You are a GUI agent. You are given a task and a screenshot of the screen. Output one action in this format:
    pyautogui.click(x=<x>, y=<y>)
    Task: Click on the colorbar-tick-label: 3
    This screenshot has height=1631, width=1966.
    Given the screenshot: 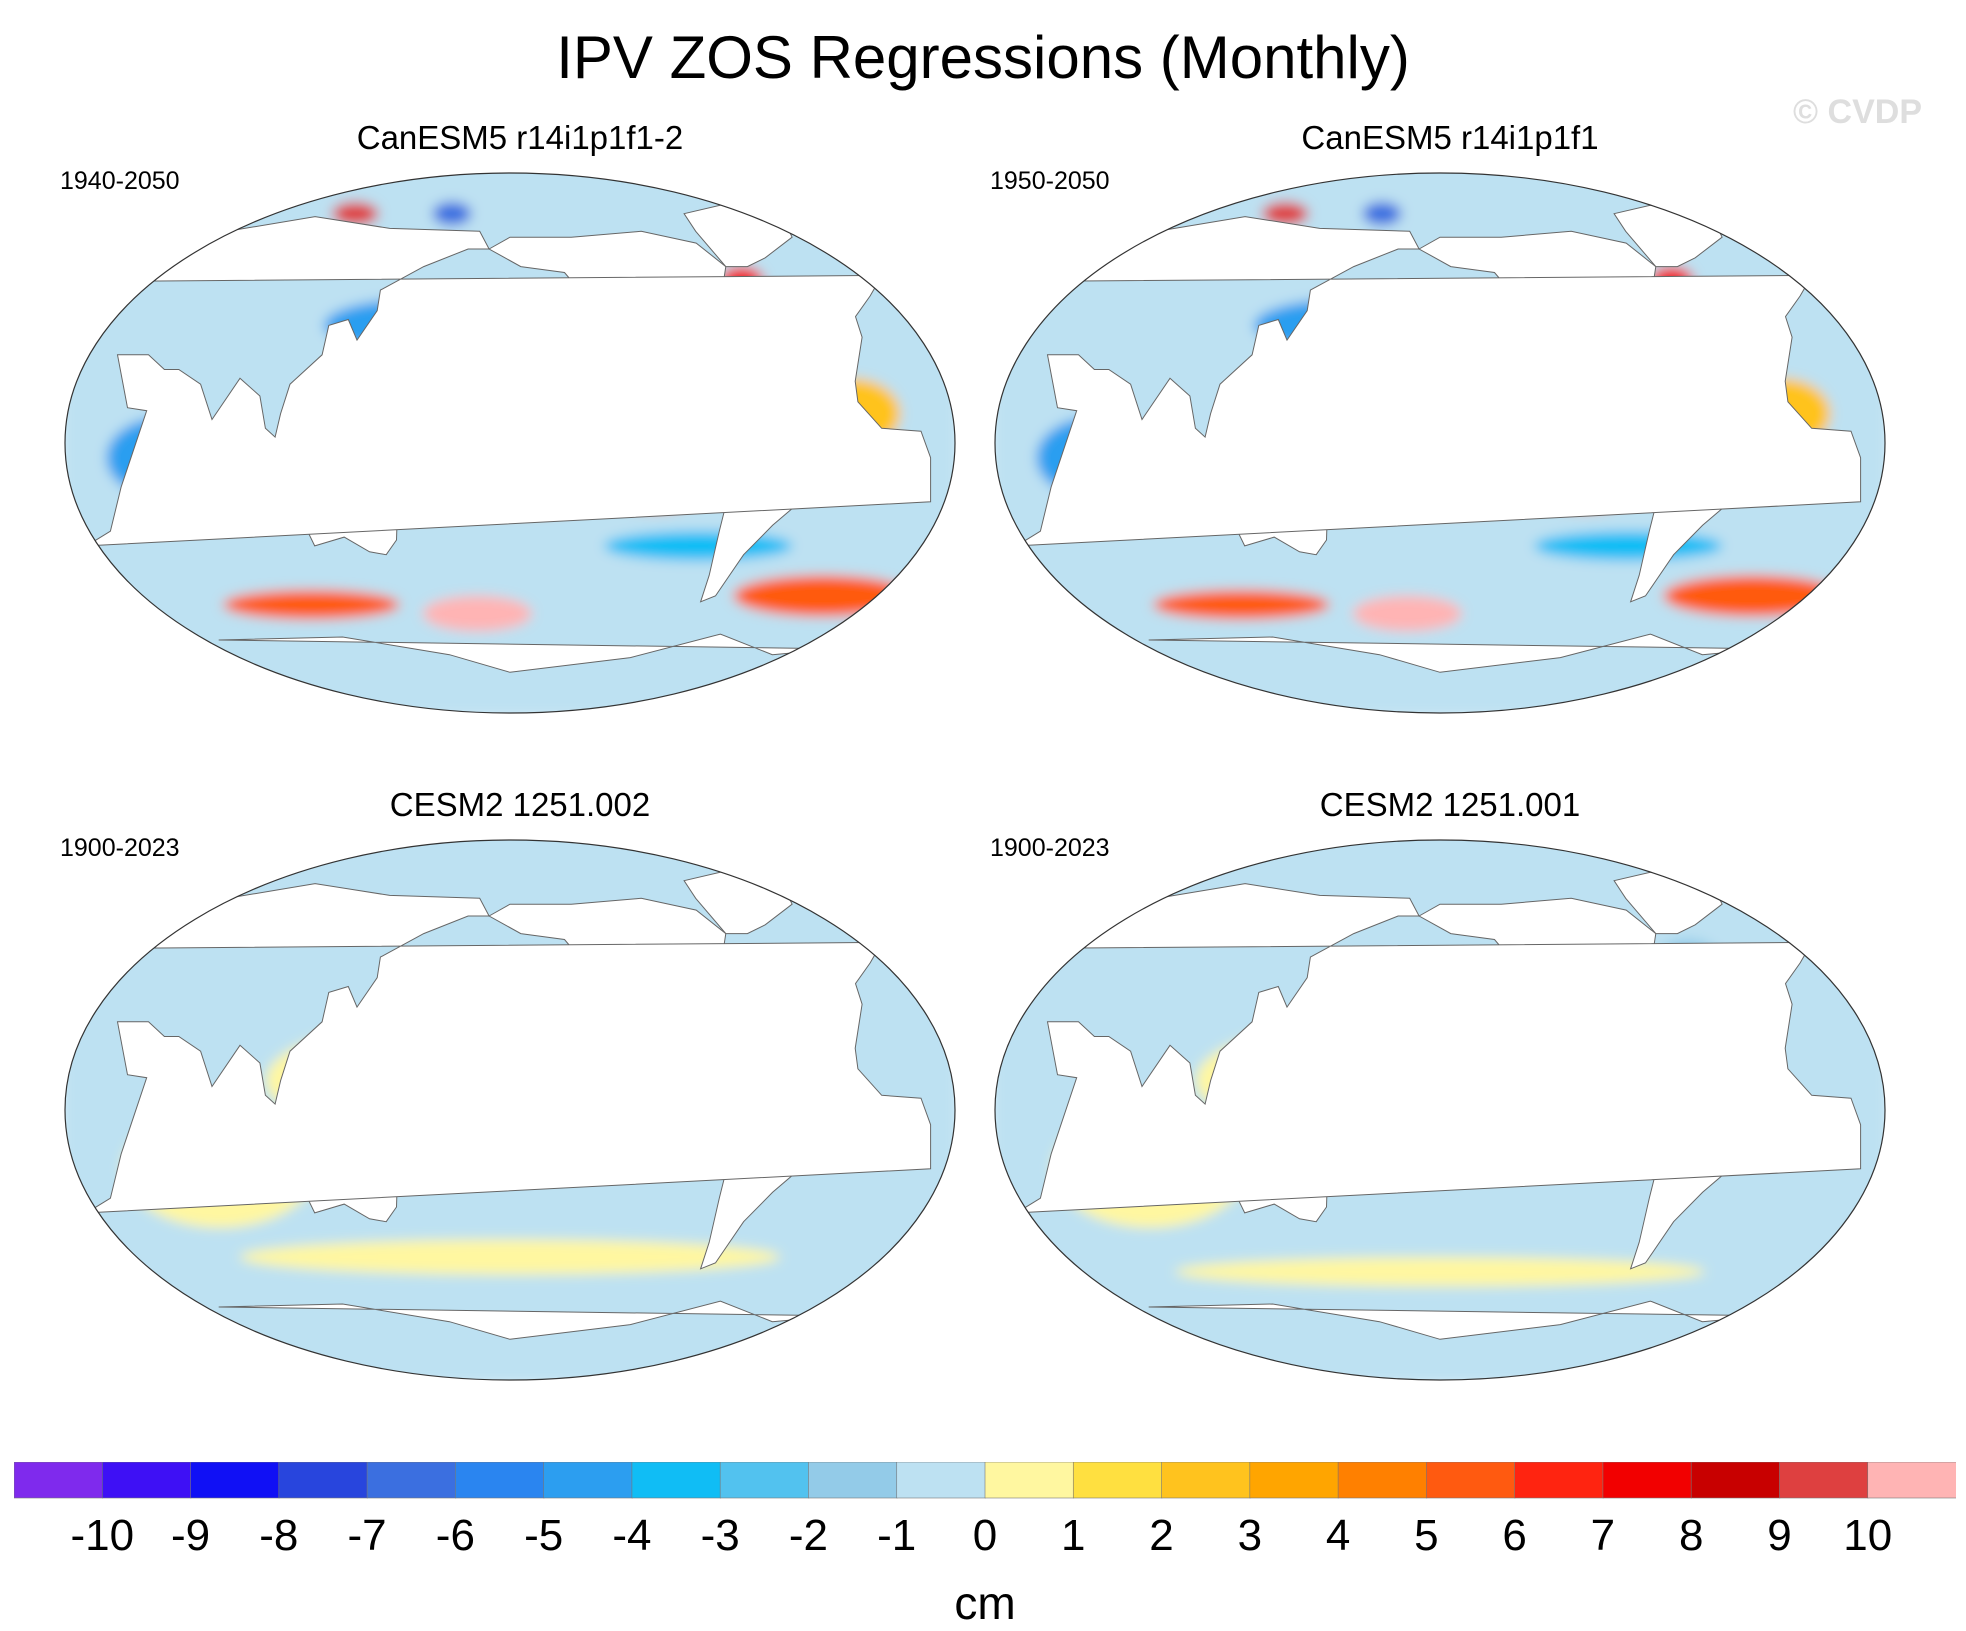 What is the action you would take?
    pyautogui.click(x=1250, y=1535)
    